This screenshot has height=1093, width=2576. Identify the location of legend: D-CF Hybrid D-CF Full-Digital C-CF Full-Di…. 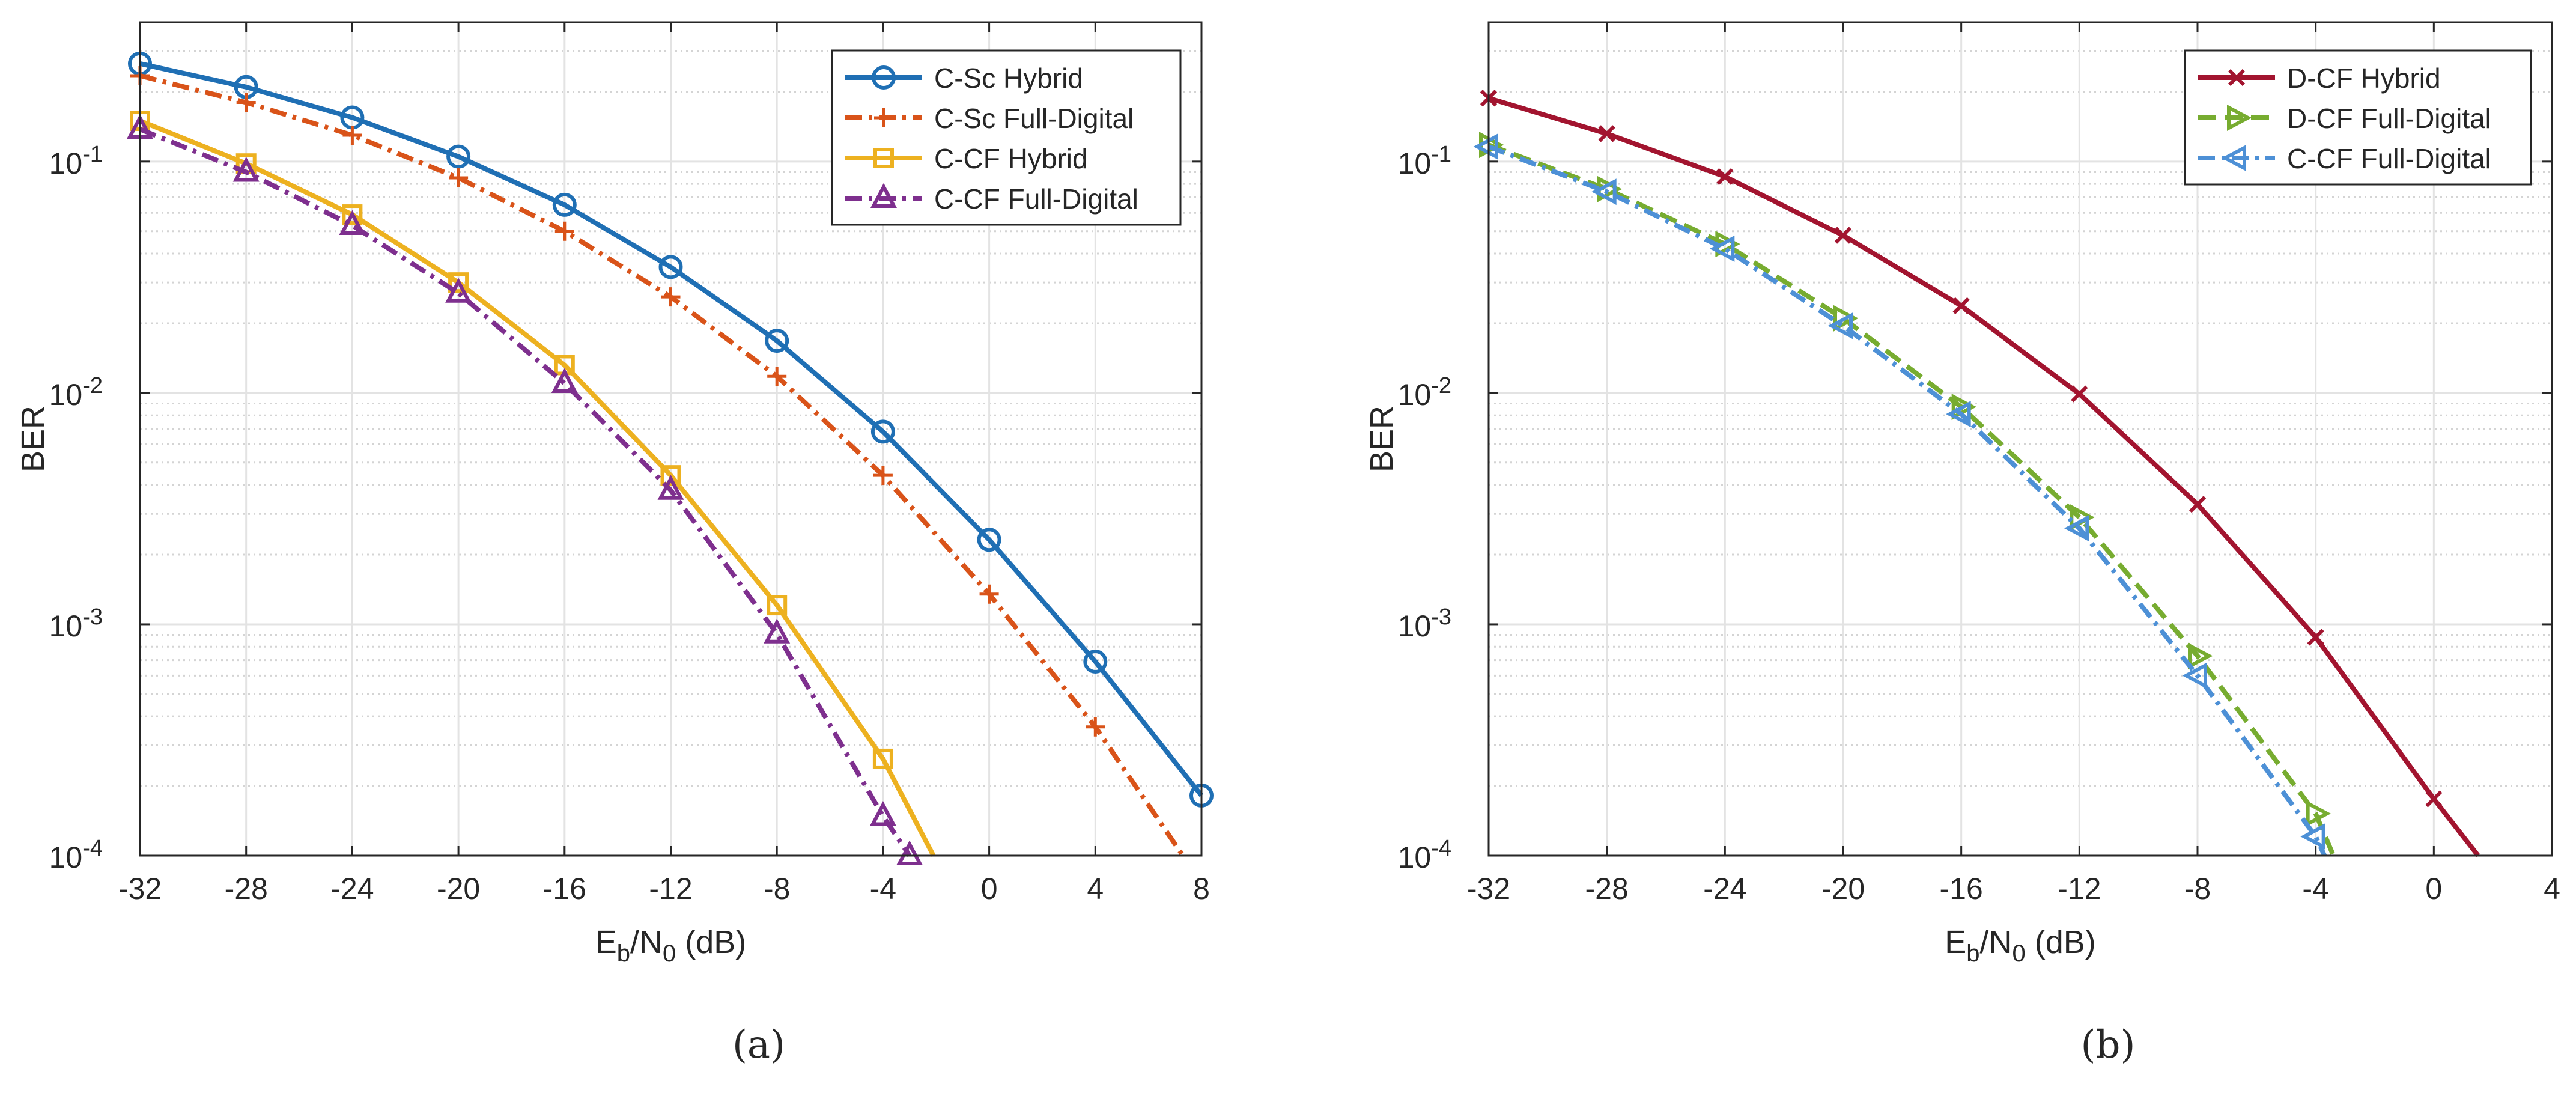
(2358, 117).